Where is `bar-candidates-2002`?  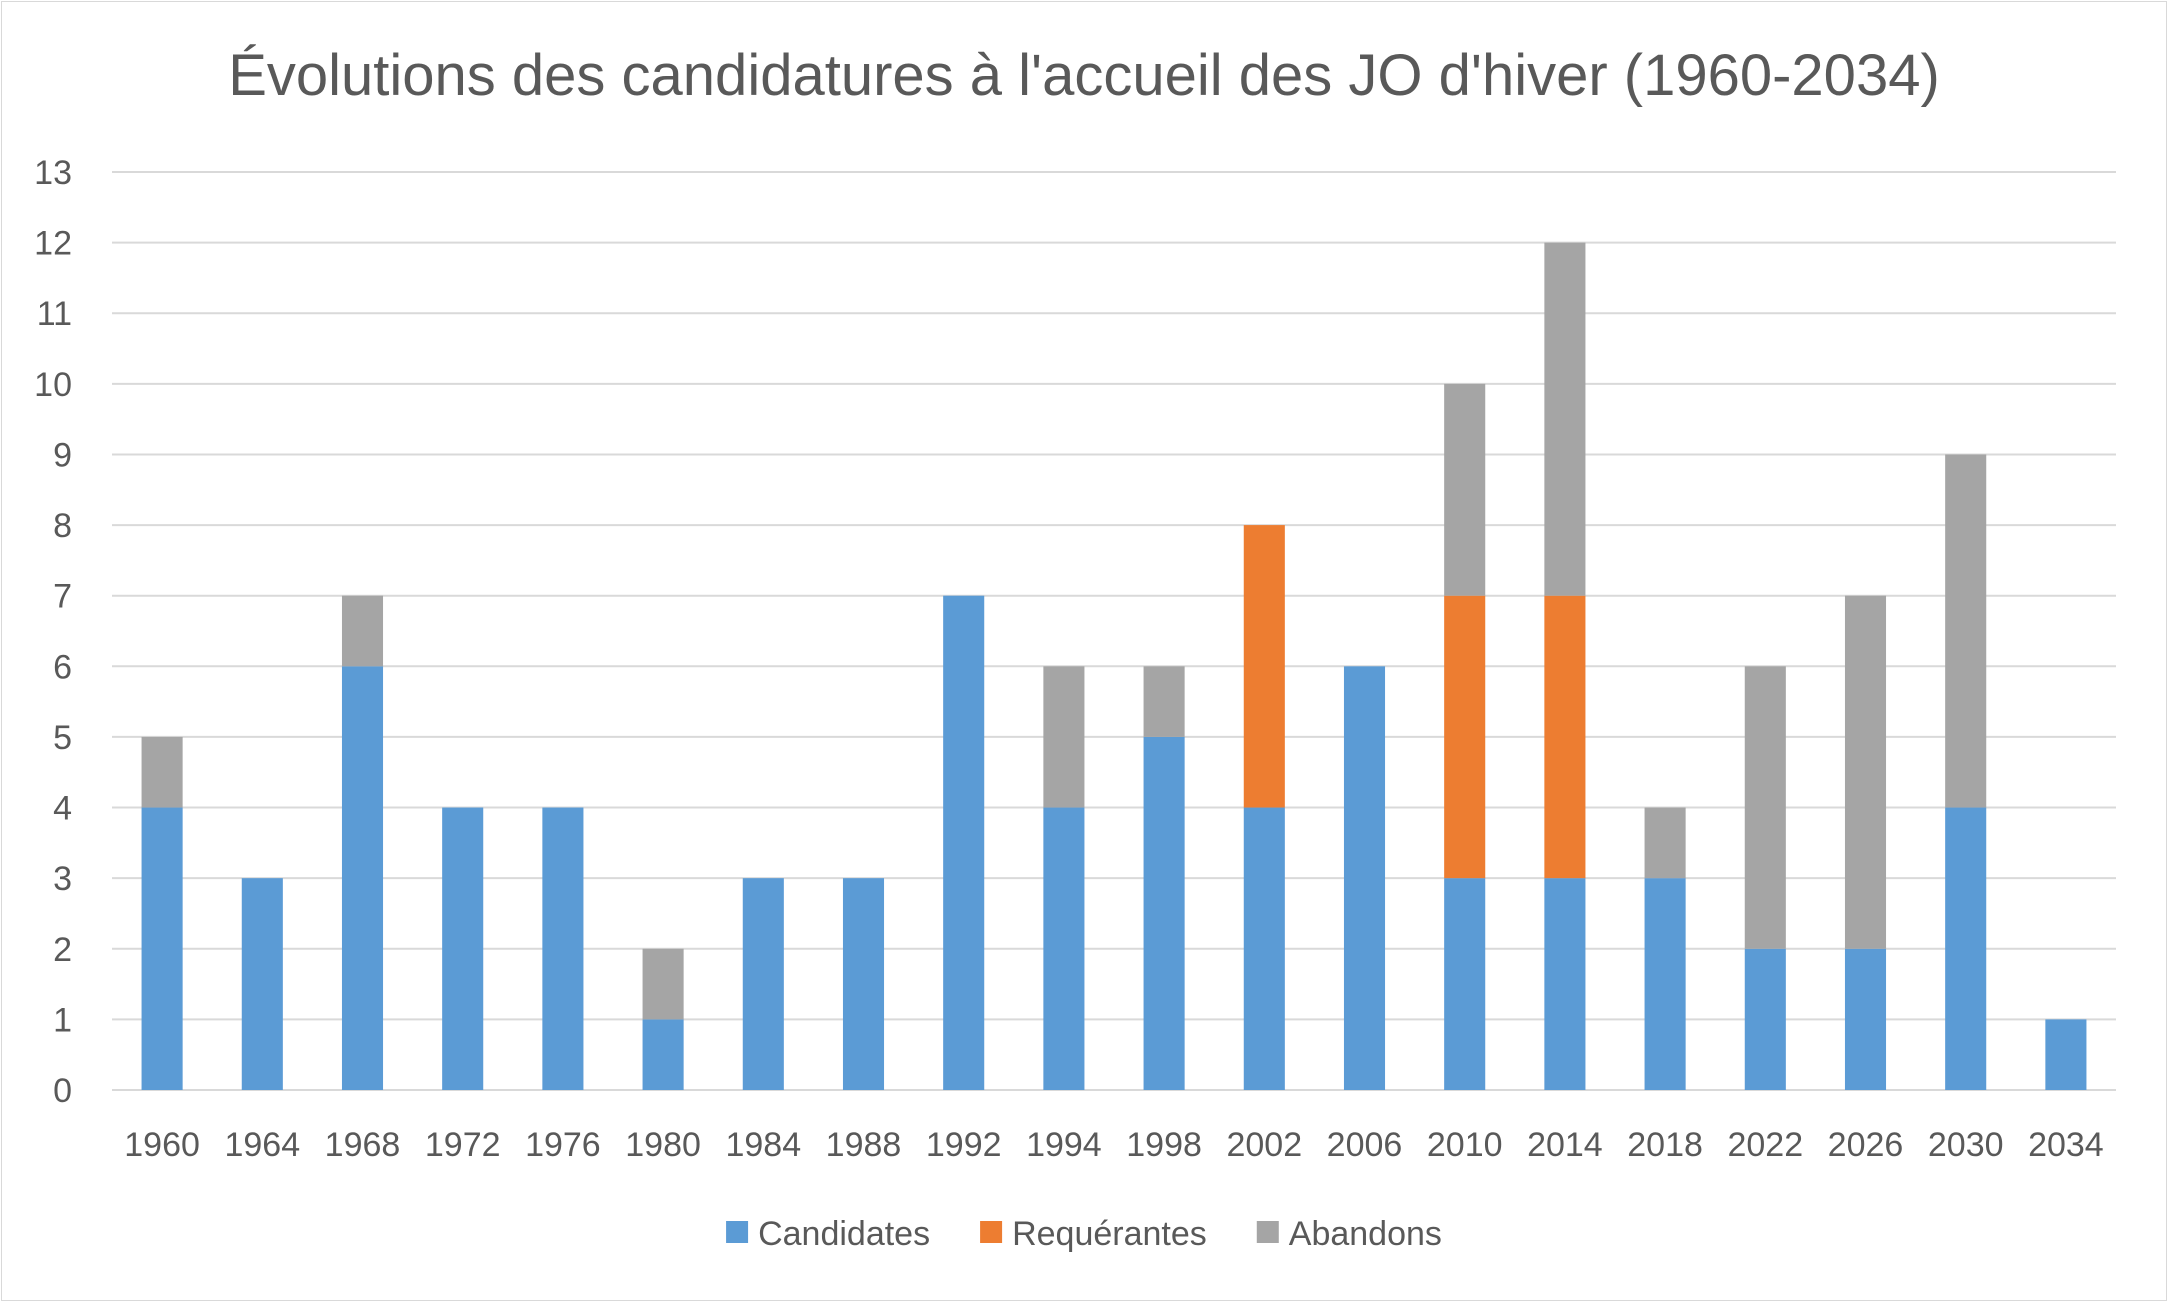 bar-candidates-2002 is located at coordinates (1264, 948).